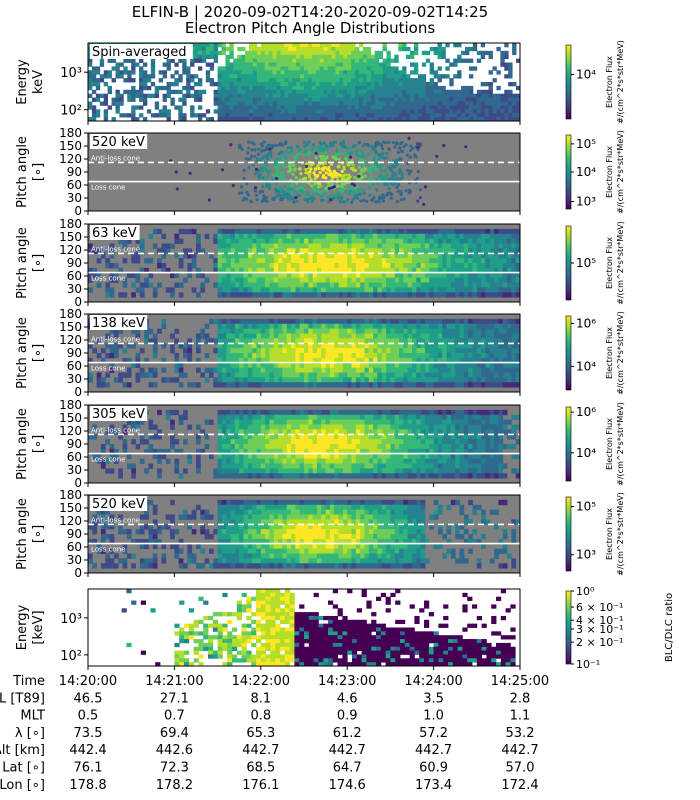 Image resolution: width=700 pixels, height=800 pixels. What do you see at coordinates (108, 188) in the screenshot?
I see `loss-cone-label: Loss cone` at bounding box center [108, 188].